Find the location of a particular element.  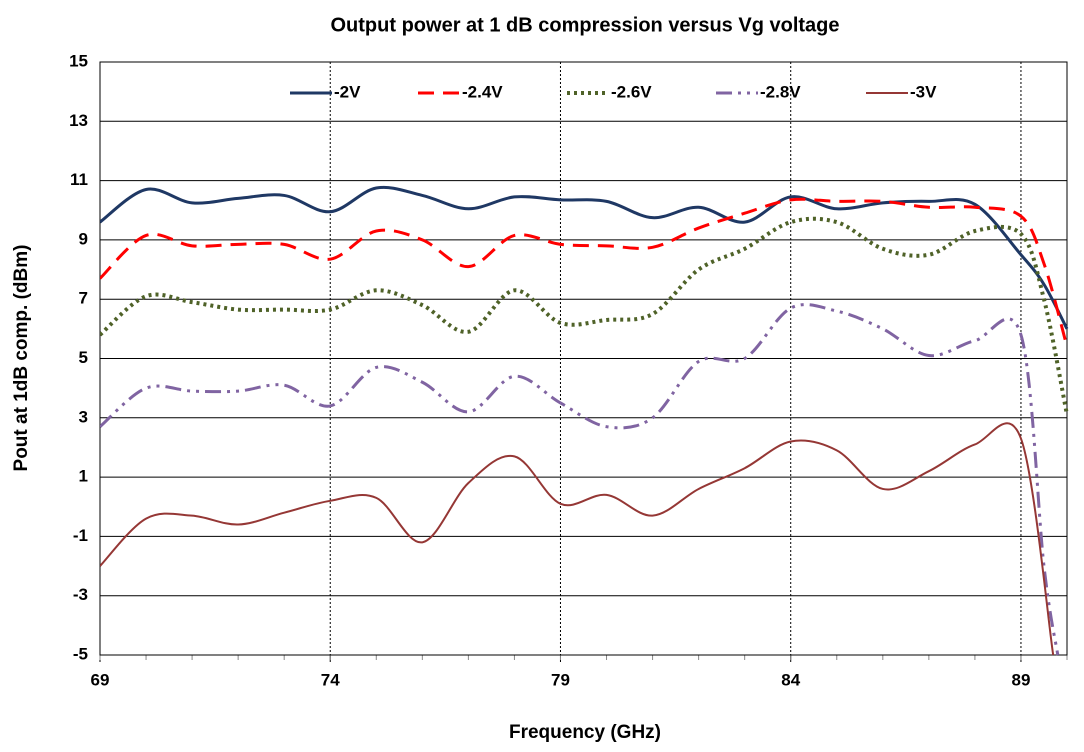

y-tick-label: 5 is located at coordinates (83, 357).